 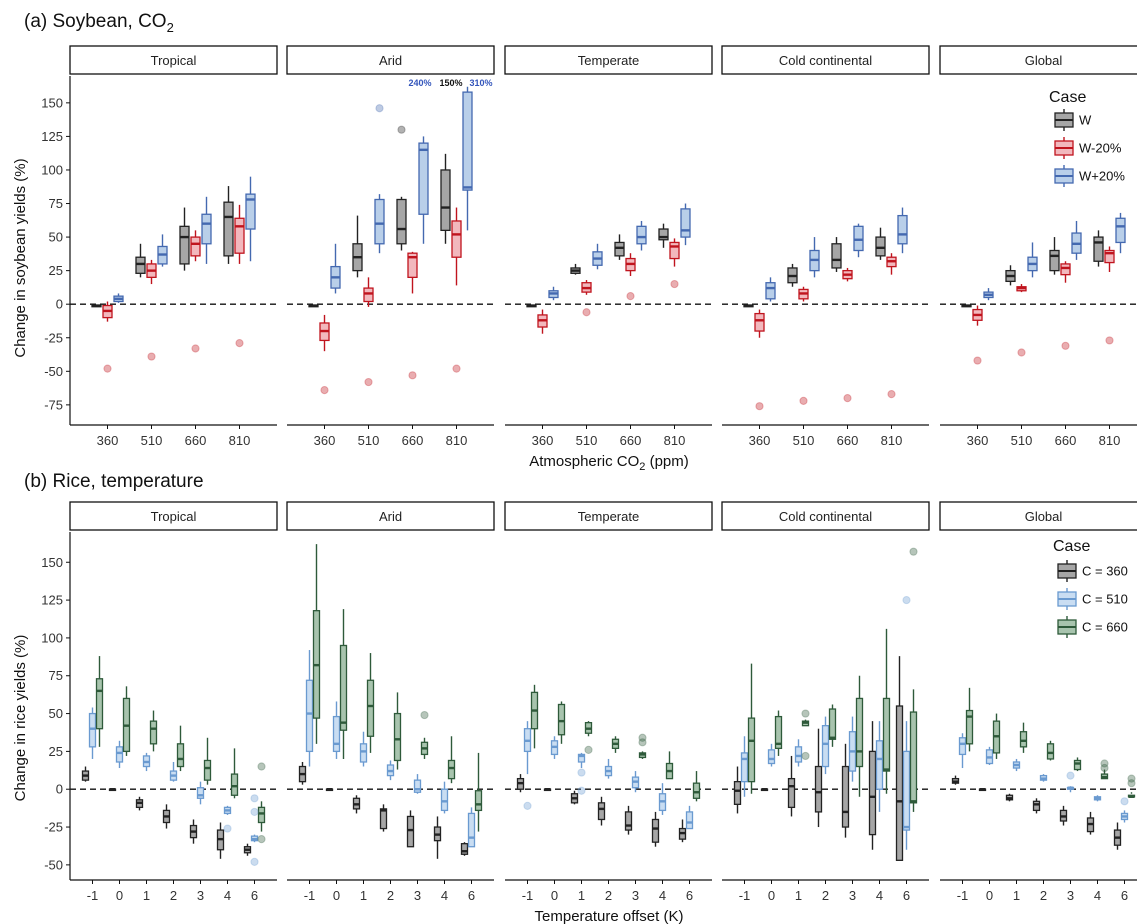 I want to click on facet-strip-label: Cold continental, so click(x=825, y=60).